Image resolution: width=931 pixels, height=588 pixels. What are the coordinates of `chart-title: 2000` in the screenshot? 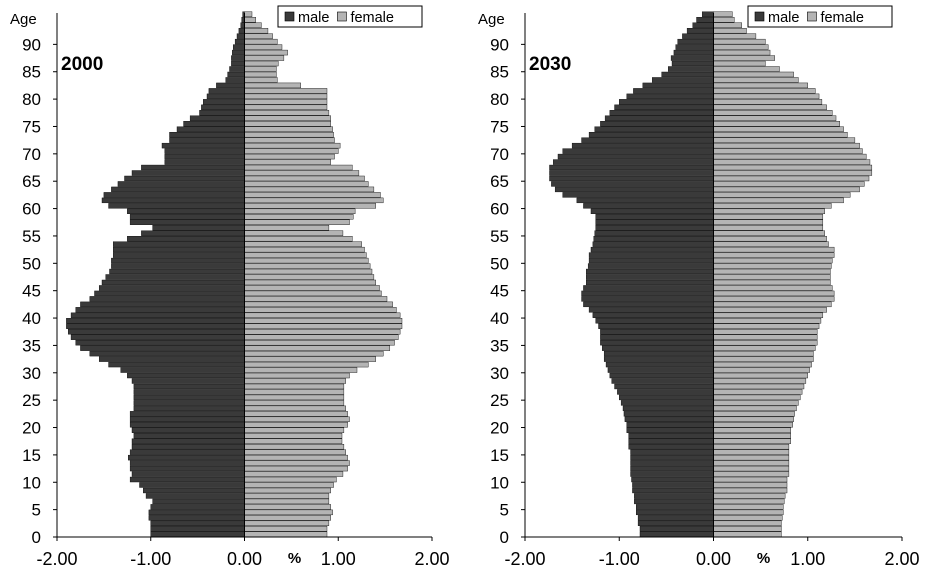 It's located at (82, 64).